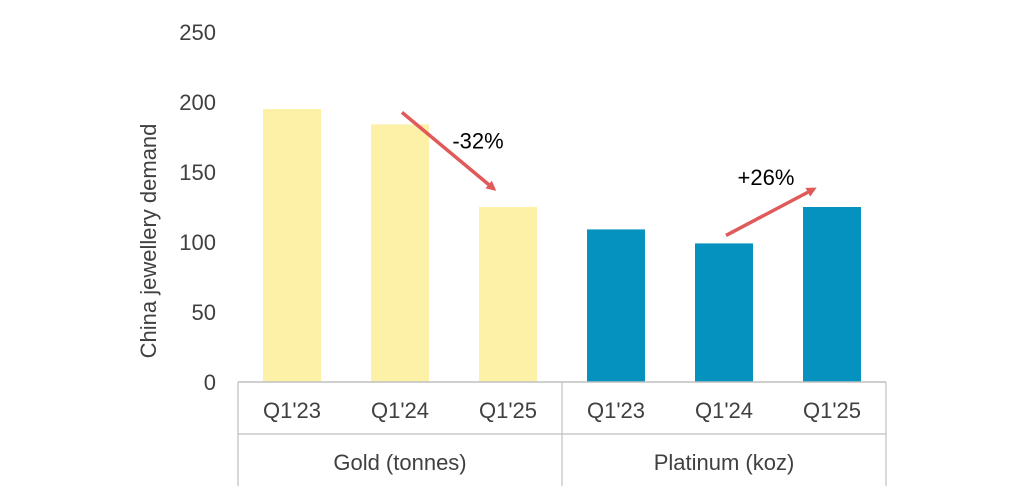 The height and width of the screenshot is (500, 1024). Describe the element at coordinates (197, 172) in the screenshot. I see `y-tick-label: 150` at that location.